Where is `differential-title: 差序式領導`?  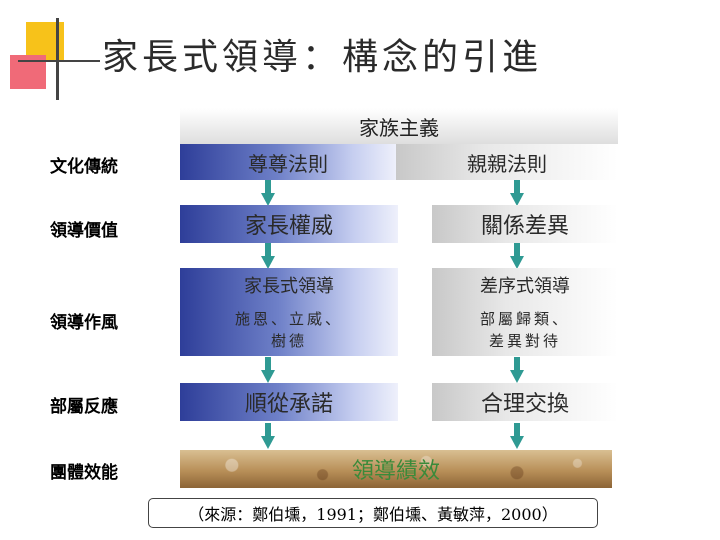
differential-title: 差序式領導 is located at coordinates (525, 286).